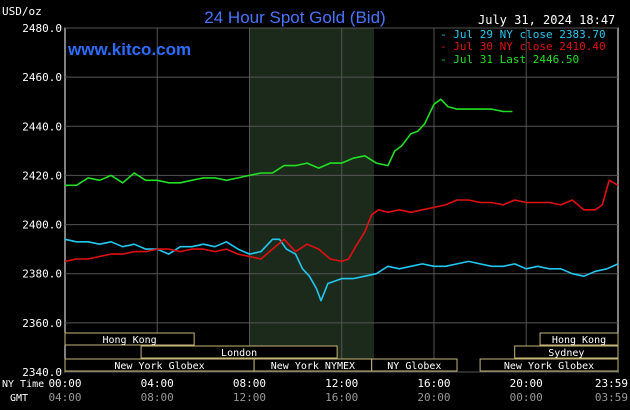  I want to click on x-tick-ny: 04:00, so click(157, 383).